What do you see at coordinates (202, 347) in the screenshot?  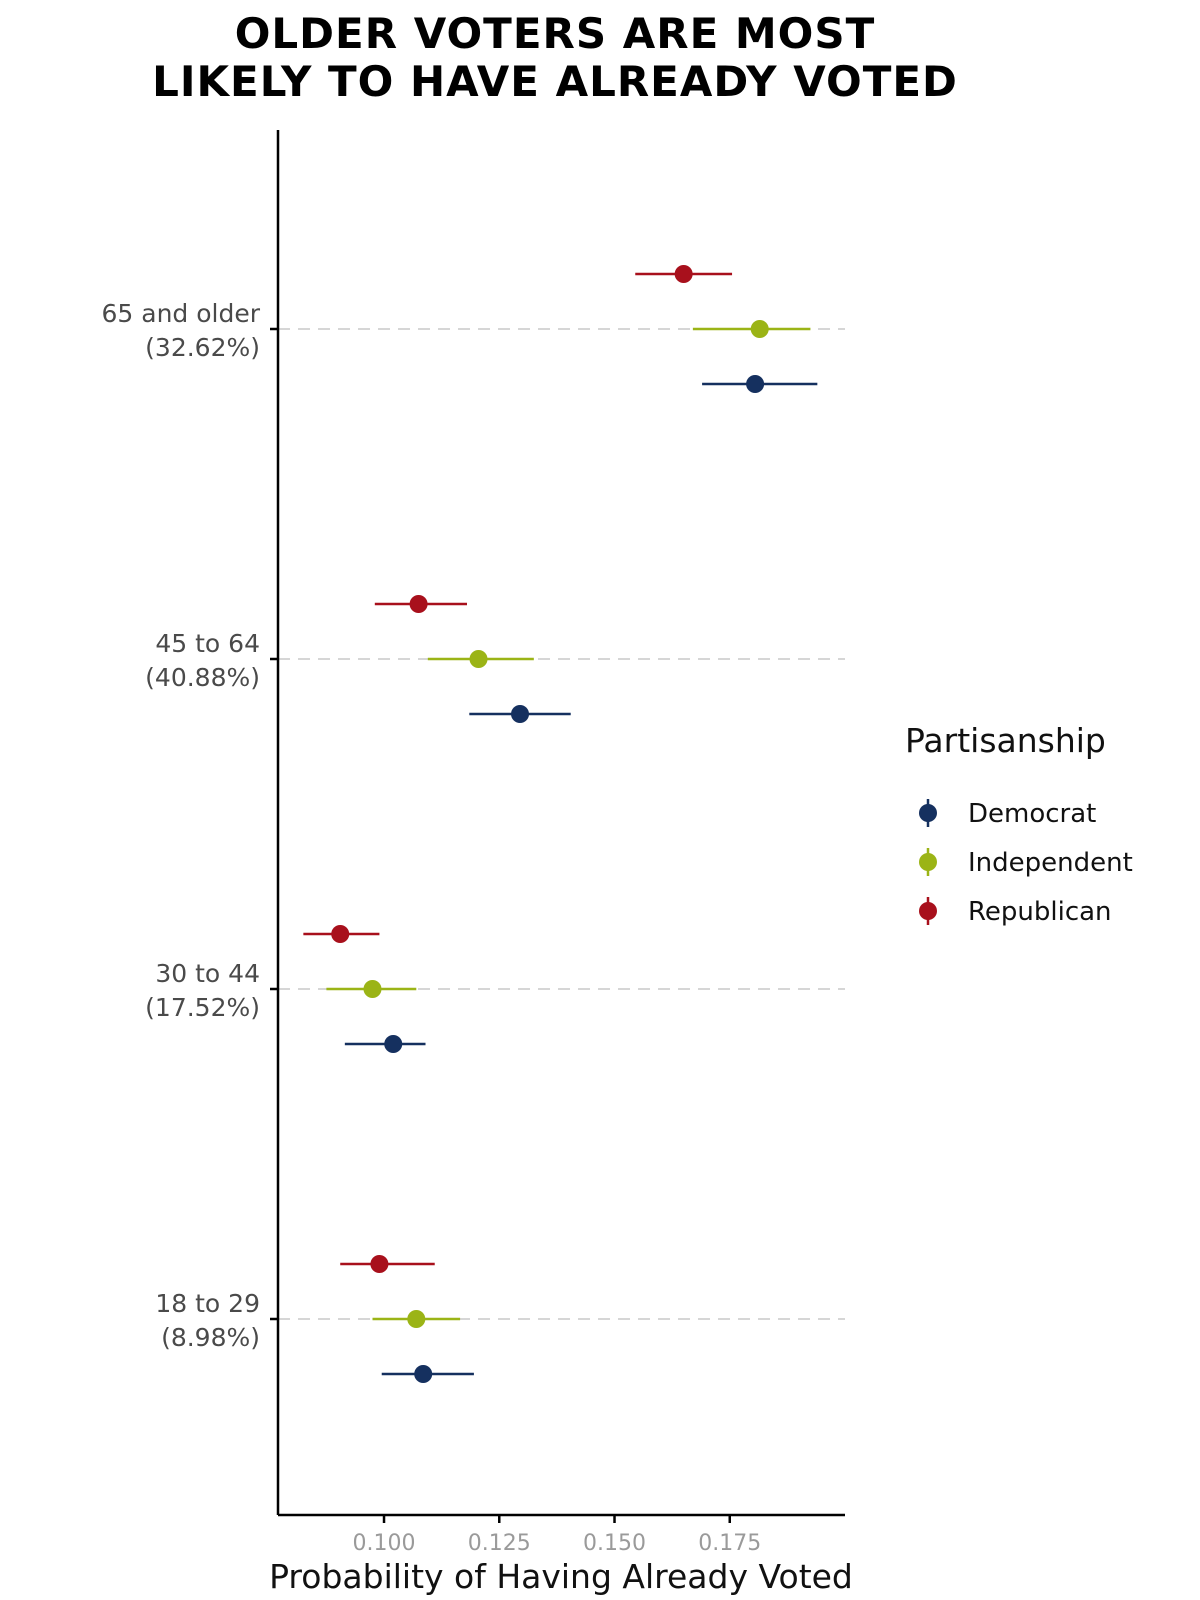 I see `y-tick-label-share: (32.62%)` at bounding box center [202, 347].